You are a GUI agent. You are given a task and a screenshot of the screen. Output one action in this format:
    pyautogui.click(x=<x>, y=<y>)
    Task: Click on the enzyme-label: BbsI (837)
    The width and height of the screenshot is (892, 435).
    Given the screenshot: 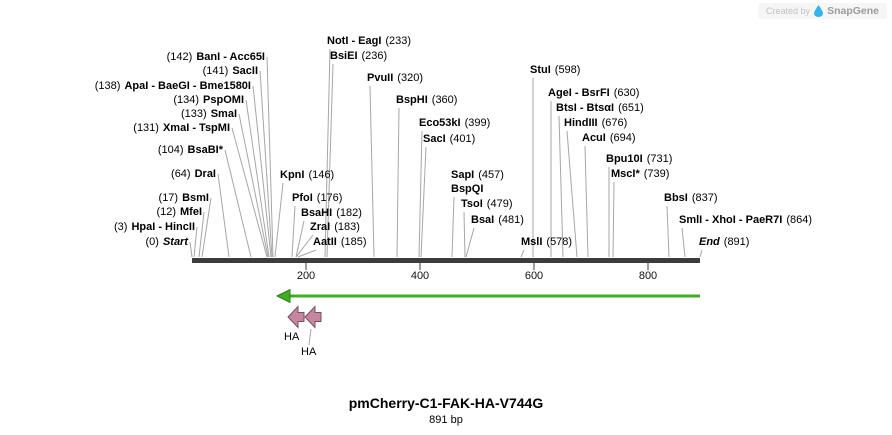 What is the action you would take?
    pyautogui.click(x=691, y=198)
    